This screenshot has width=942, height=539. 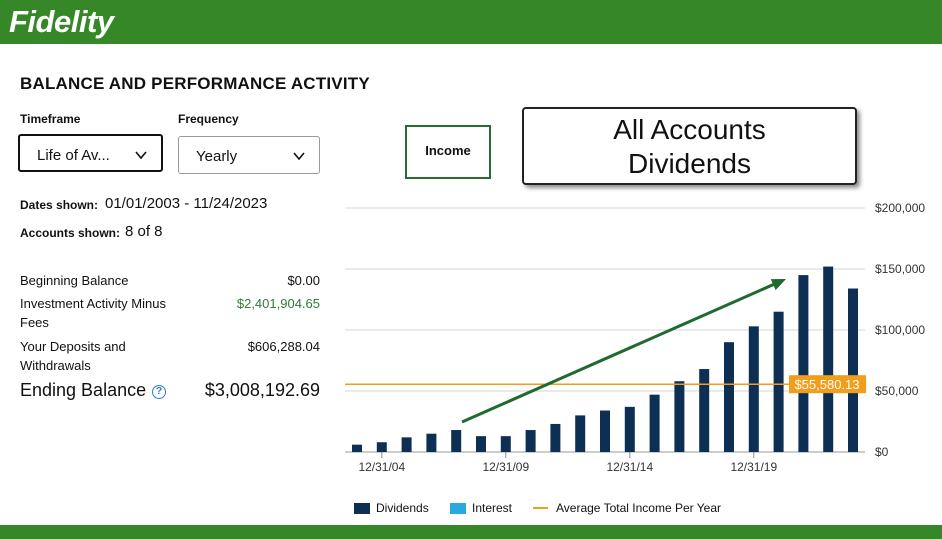 I want to click on average-label: $55,580.13, so click(x=826, y=384).